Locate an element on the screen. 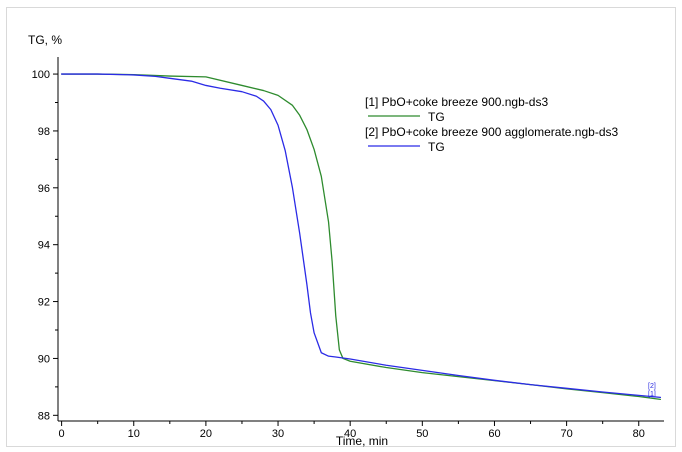  x-tick-label: 20 is located at coordinates (206, 434).